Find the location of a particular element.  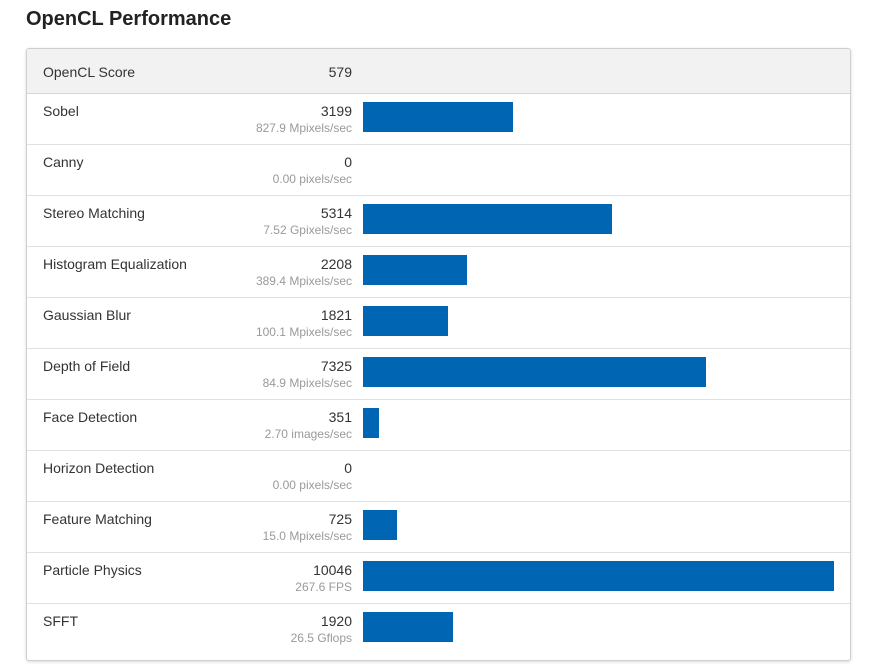

benchmark-name: Depth of Field is located at coordinates (87, 366).